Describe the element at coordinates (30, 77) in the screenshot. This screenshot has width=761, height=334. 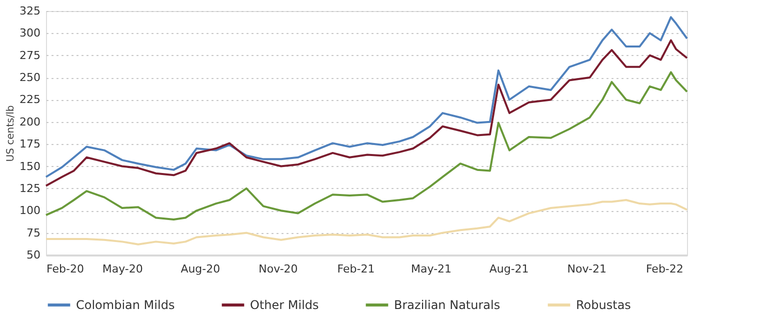
I see `y-tick-label: 250` at that location.